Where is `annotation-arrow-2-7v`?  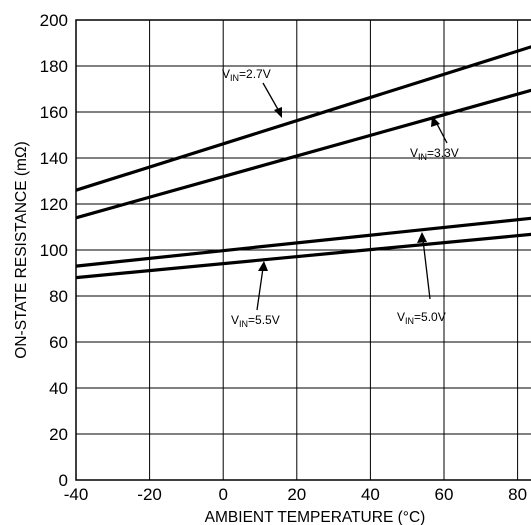 annotation-arrow-2-7v is located at coordinates (271, 98).